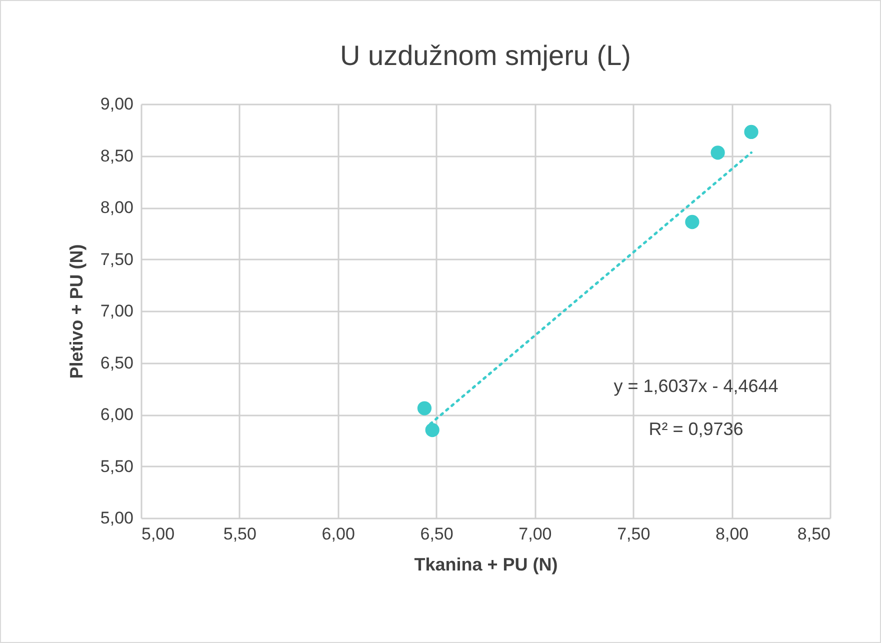 The width and height of the screenshot is (881, 643). Describe the element at coordinates (117, 259) in the screenshot. I see `y-tick-label: 7,50` at that location.